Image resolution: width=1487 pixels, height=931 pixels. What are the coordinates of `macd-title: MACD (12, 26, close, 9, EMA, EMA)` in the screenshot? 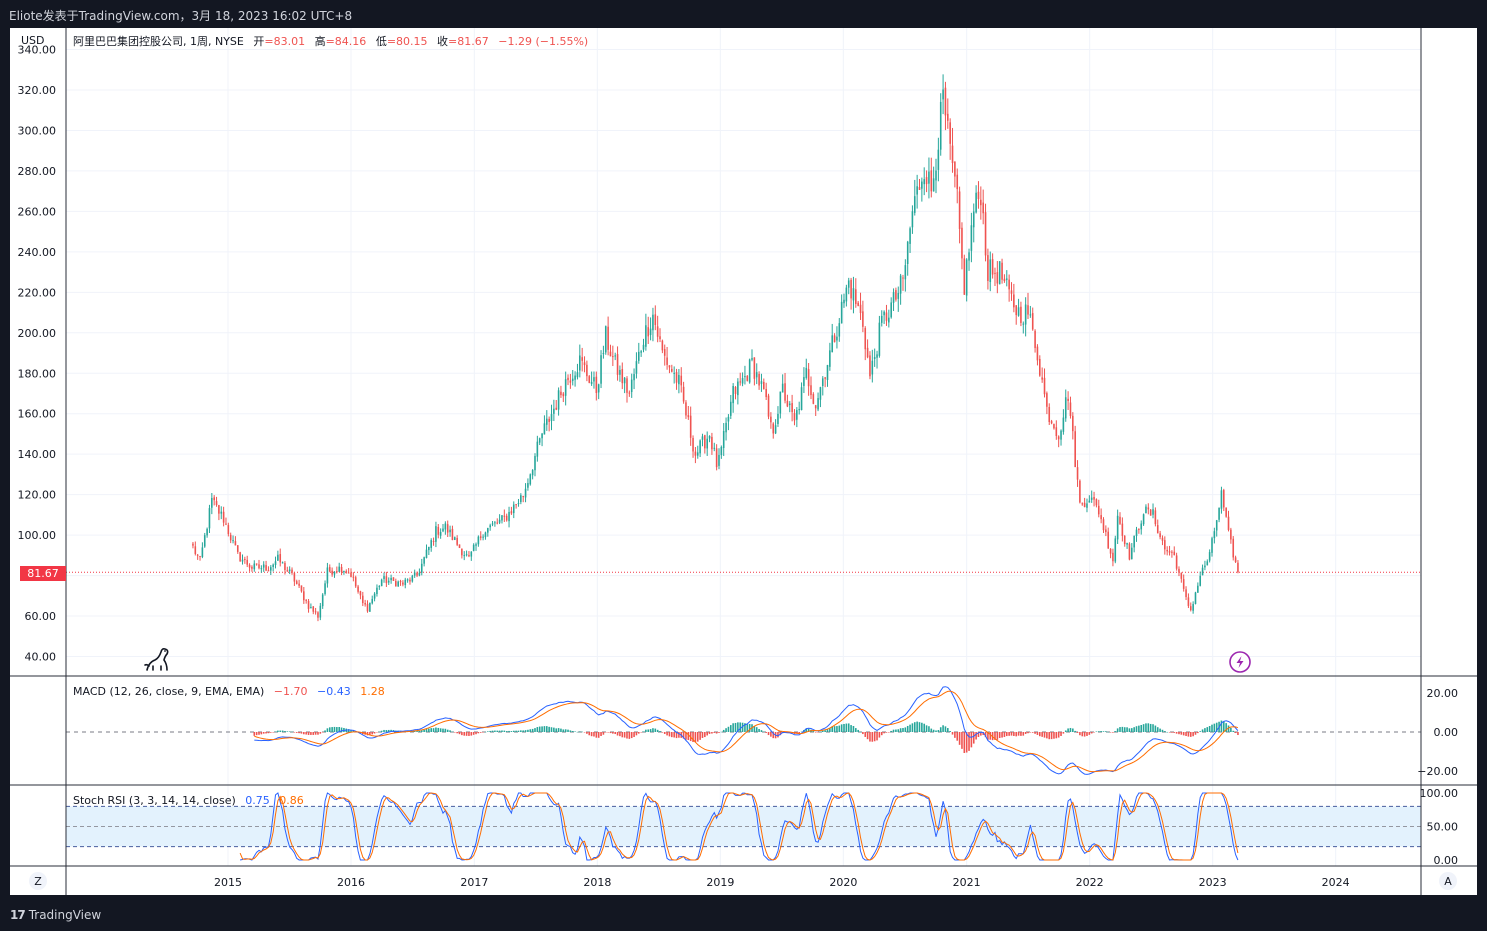 It's located at (168, 691).